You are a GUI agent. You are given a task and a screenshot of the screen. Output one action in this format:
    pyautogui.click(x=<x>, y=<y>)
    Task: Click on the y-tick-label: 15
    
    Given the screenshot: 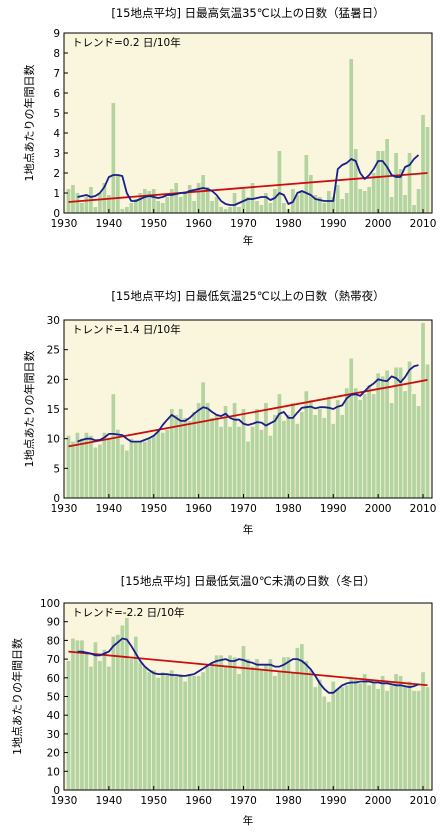 What is the action you would take?
    pyautogui.click(x=53, y=410)
    